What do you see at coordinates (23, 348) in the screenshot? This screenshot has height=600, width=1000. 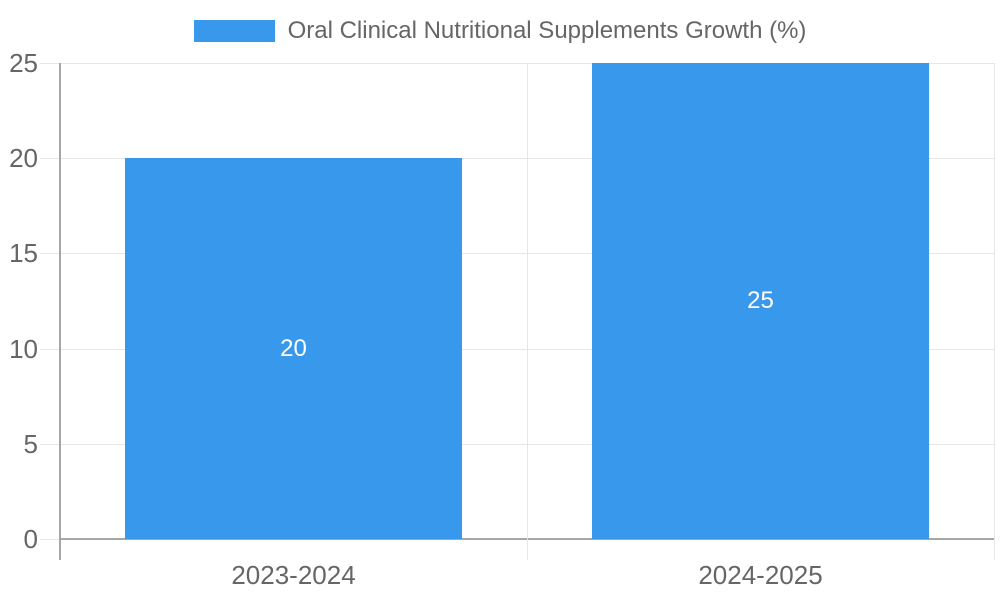 I see `y-tick-label: 10` at bounding box center [23, 348].